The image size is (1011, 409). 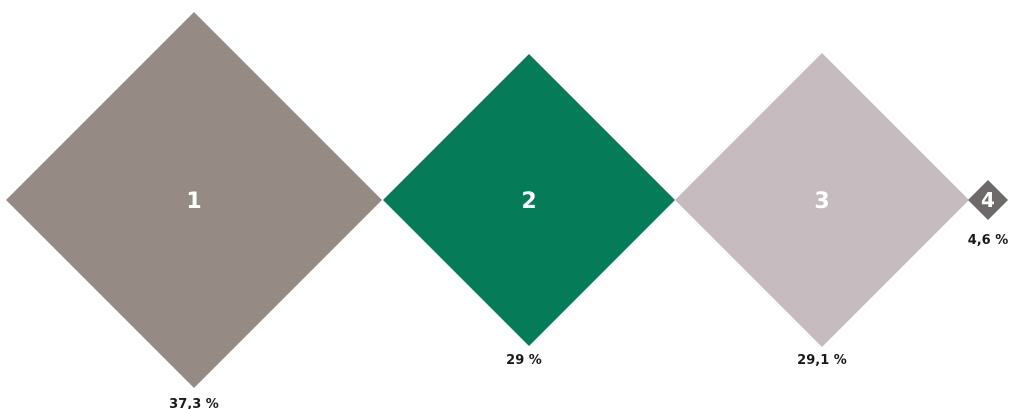 What do you see at coordinates (194, 403) in the screenshot?
I see `value-label-1: 37,3 %` at bounding box center [194, 403].